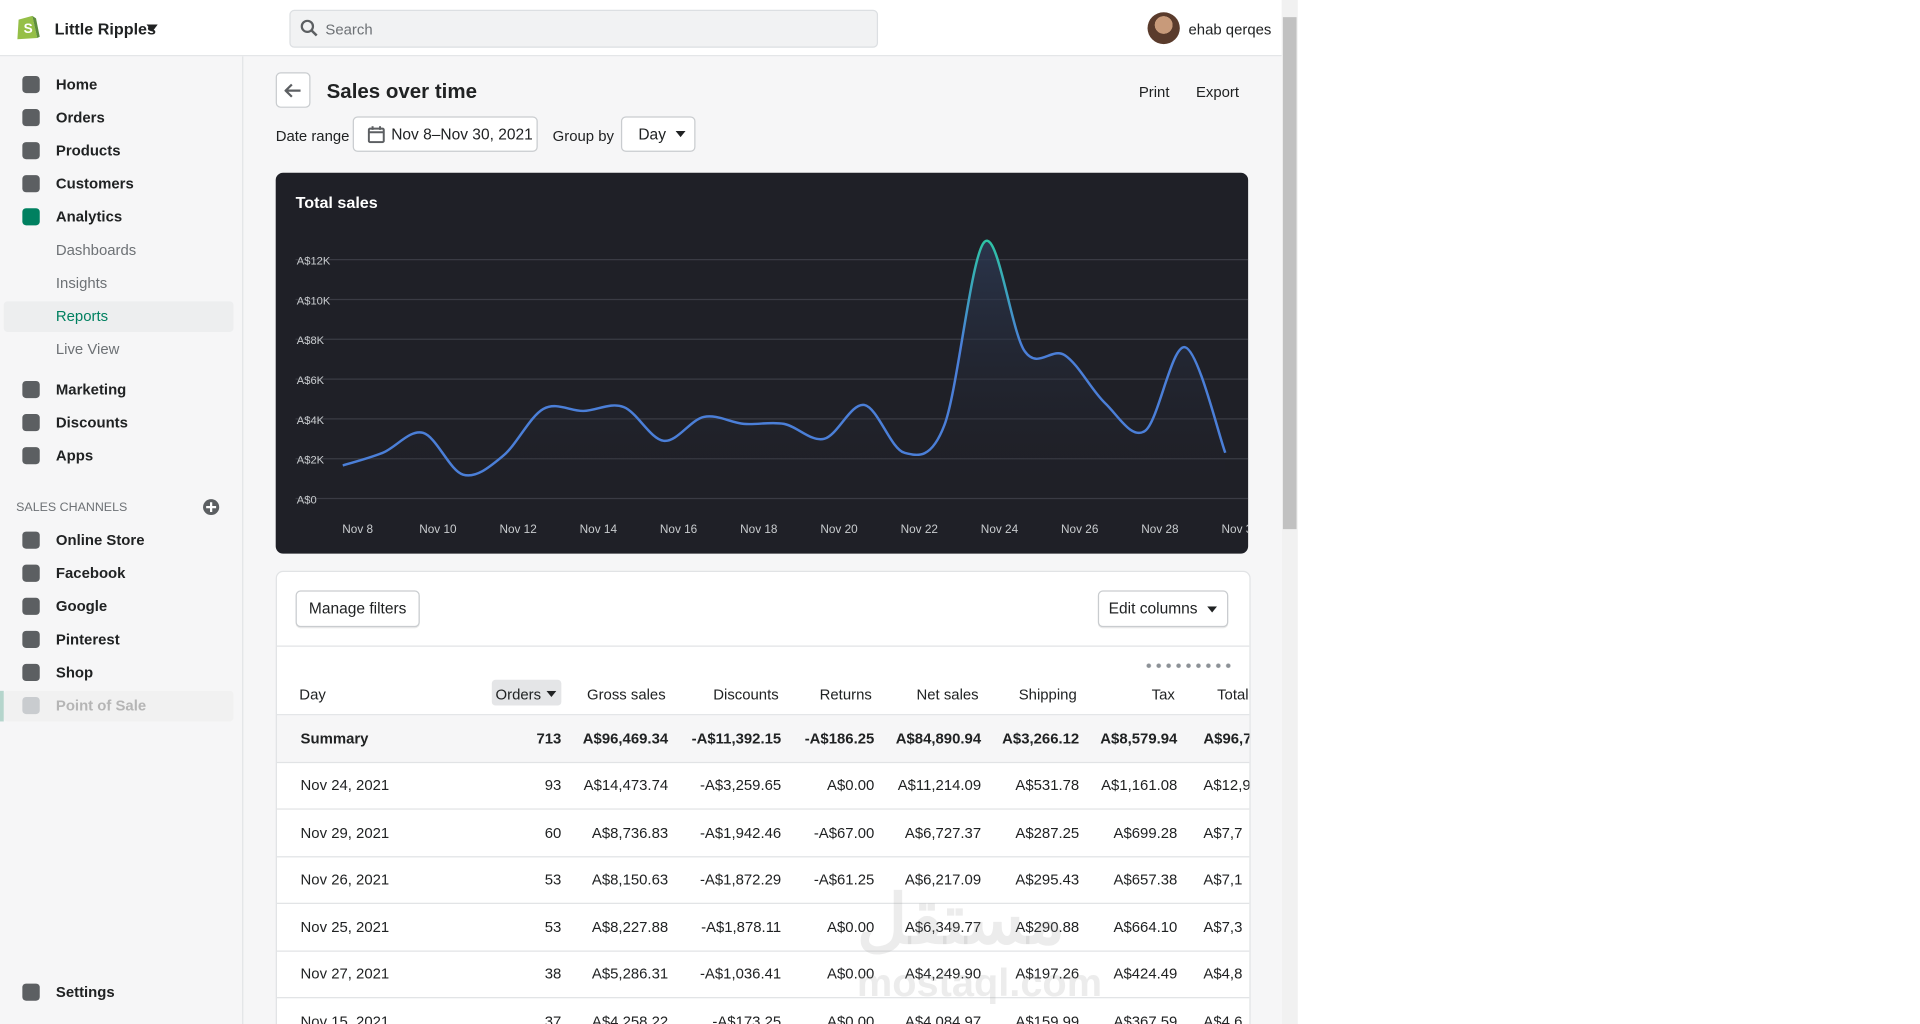 The height and width of the screenshot is (1024, 1920). What do you see at coordinates (1163, 694) in the screenshot?
I see `column-header: Tax` at bounding box center [1163, 694].